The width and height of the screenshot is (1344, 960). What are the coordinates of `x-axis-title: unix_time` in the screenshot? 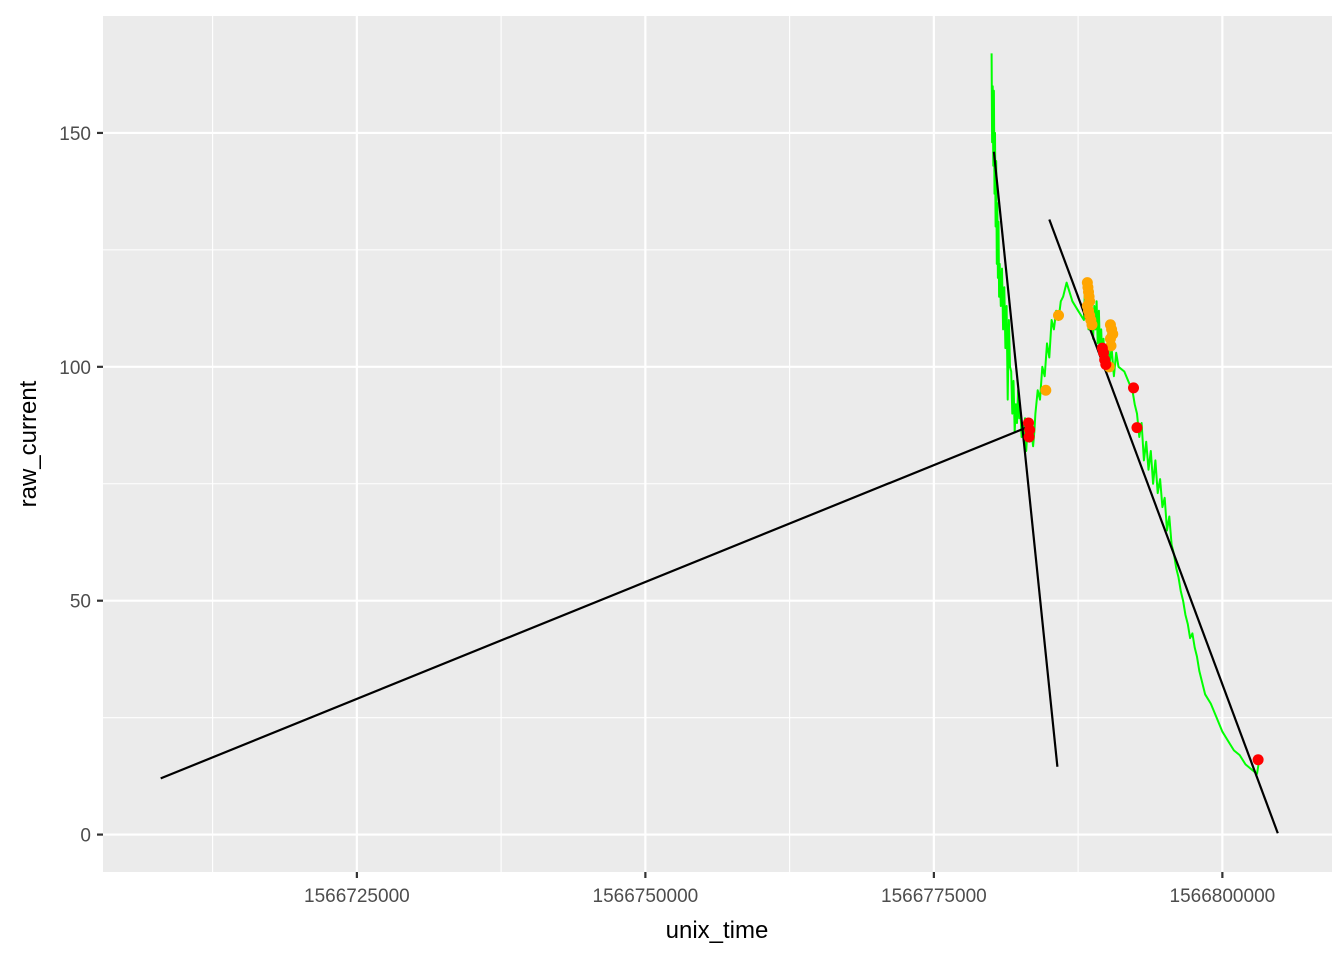 It's located at (717, 930).